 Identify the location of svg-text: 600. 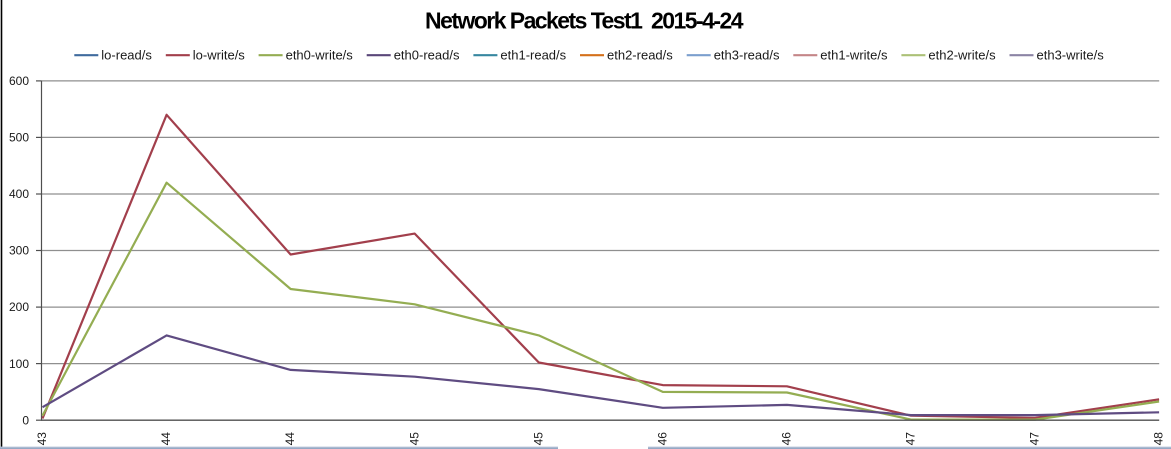
(19, 81).